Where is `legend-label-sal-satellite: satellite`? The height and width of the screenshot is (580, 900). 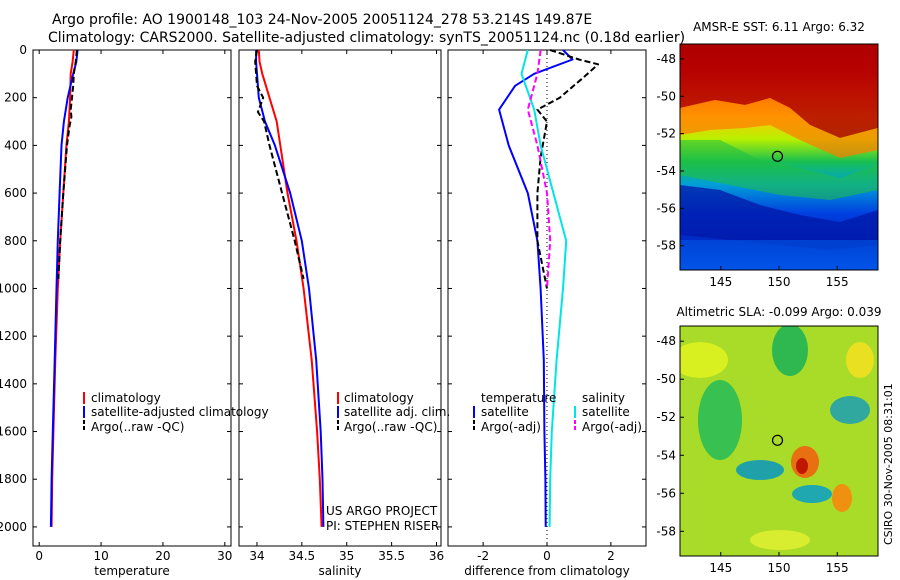 legend-label-sal-satellite: satellite is located at coordinates (606, 412).